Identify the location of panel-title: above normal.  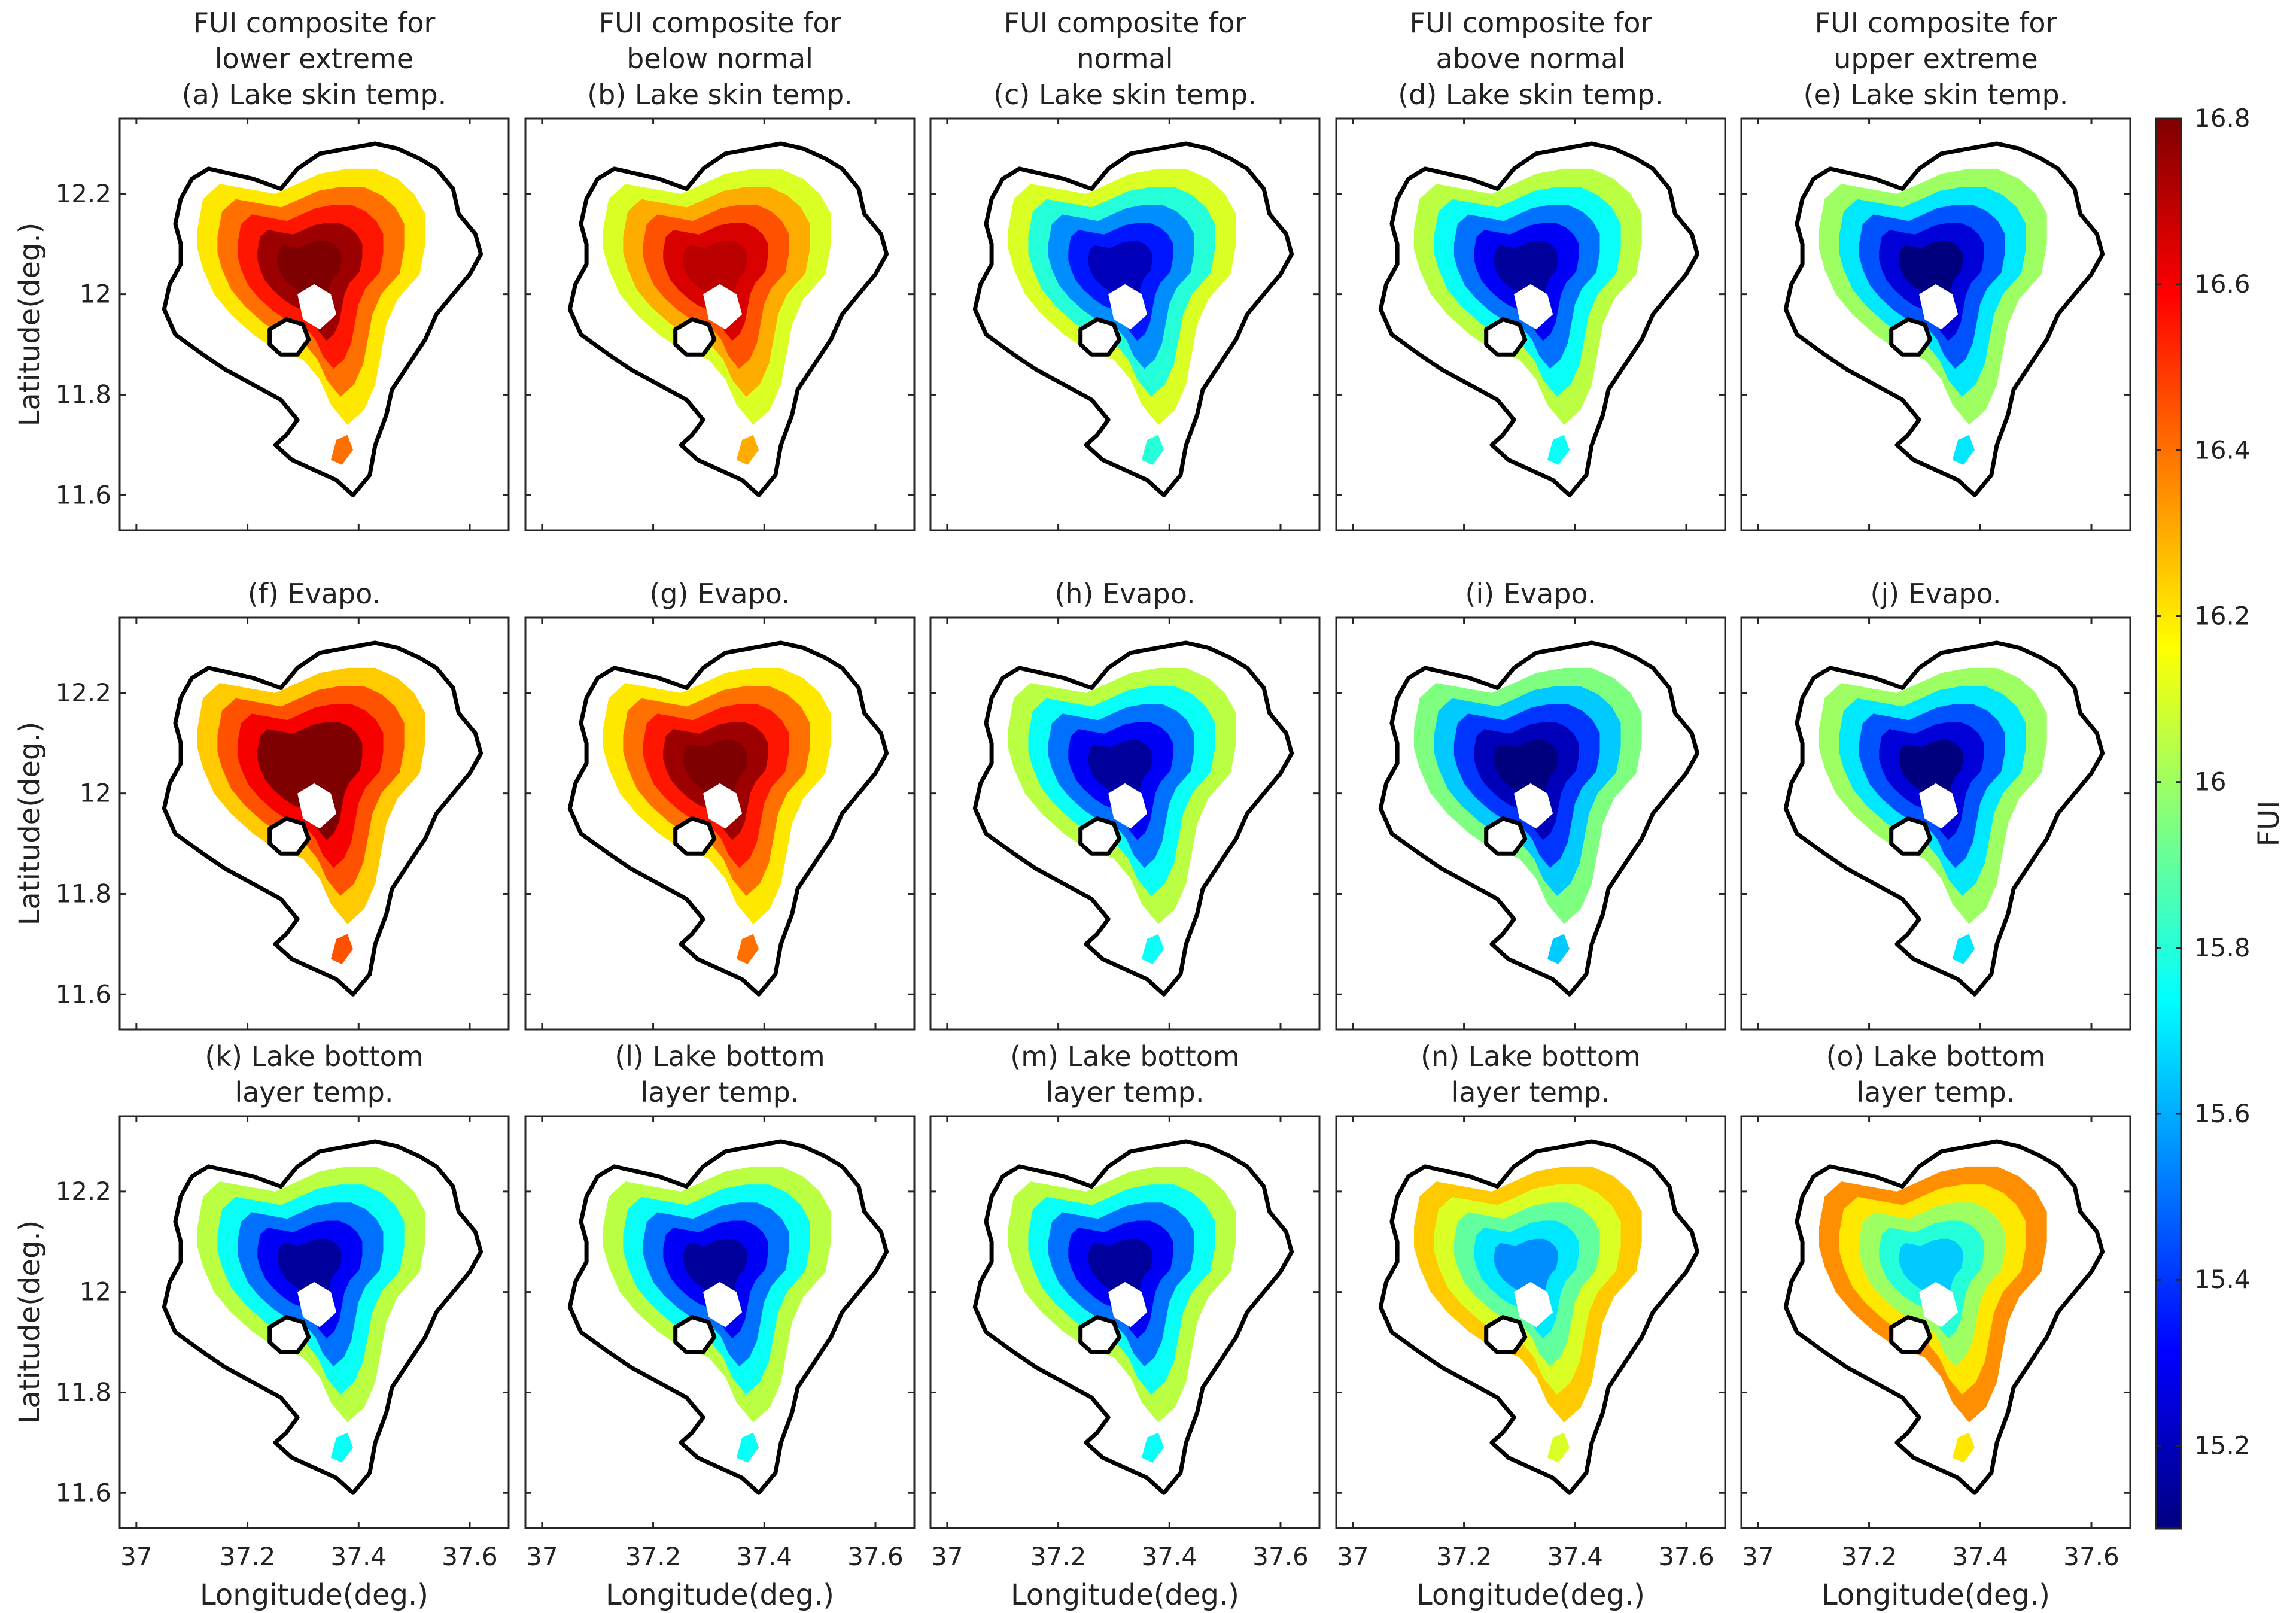
(1531, 59).